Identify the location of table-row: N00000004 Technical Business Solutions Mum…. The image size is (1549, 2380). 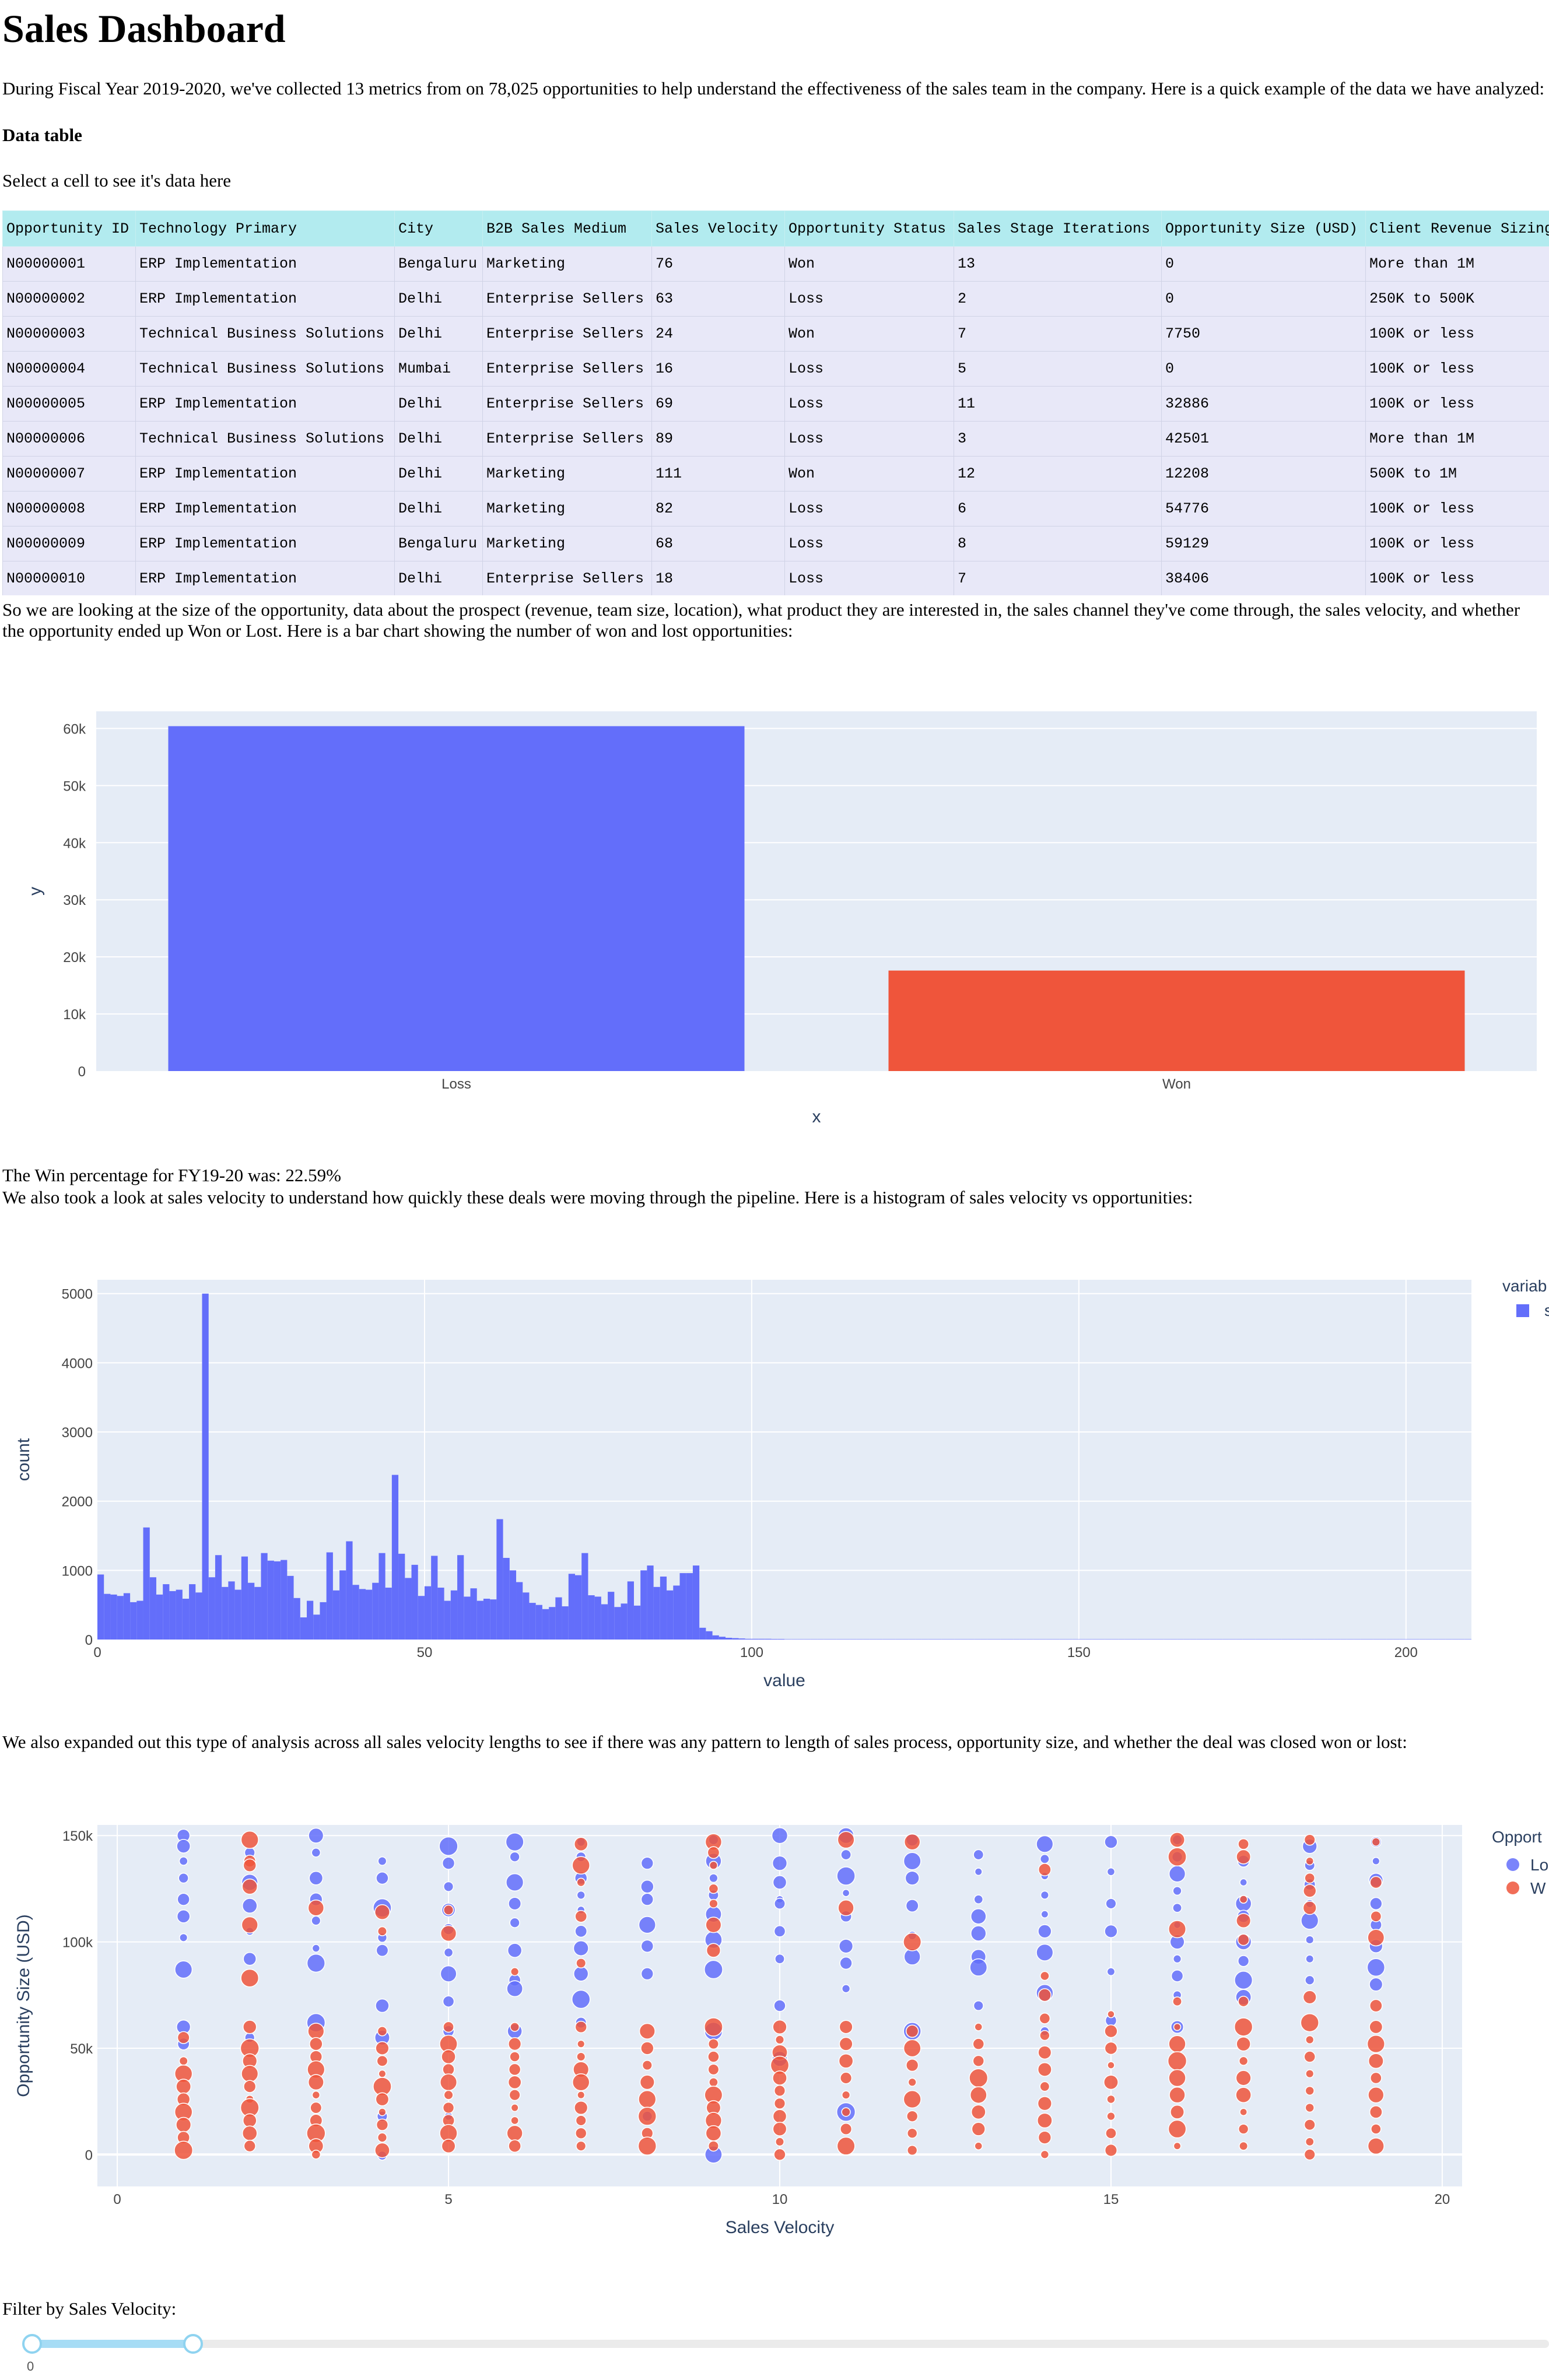
(775, 369).